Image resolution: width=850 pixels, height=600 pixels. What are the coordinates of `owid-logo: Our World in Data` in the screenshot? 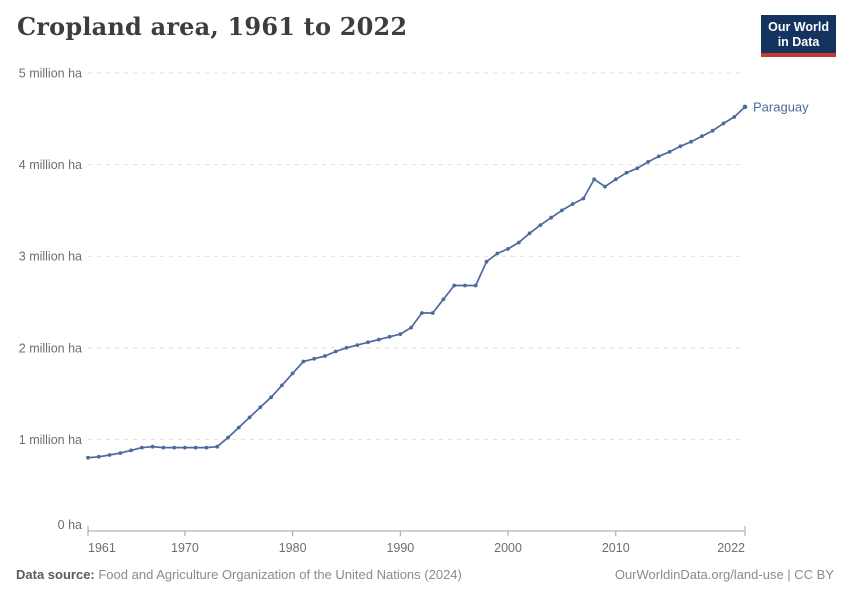 It's located at (798, 36).